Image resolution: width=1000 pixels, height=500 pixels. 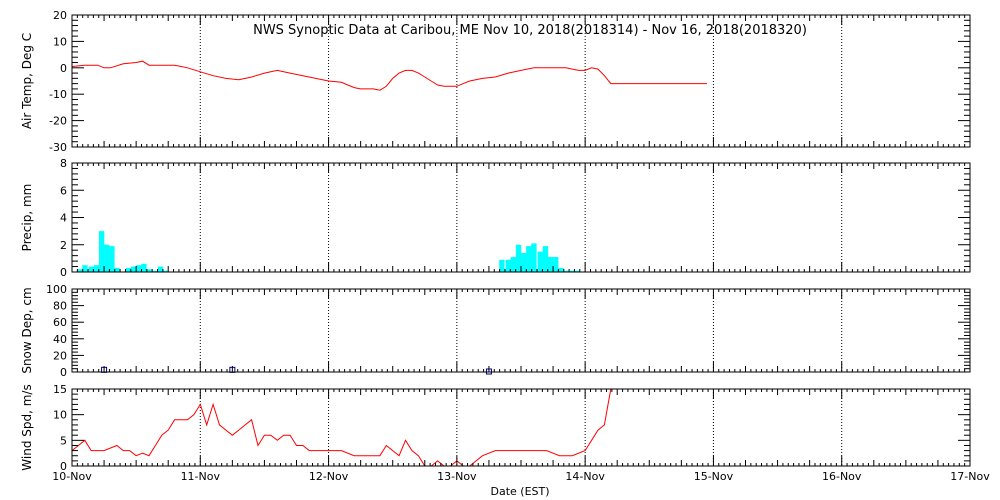 I want to click on y-tick-label: 5, so click(x=63, y=440).